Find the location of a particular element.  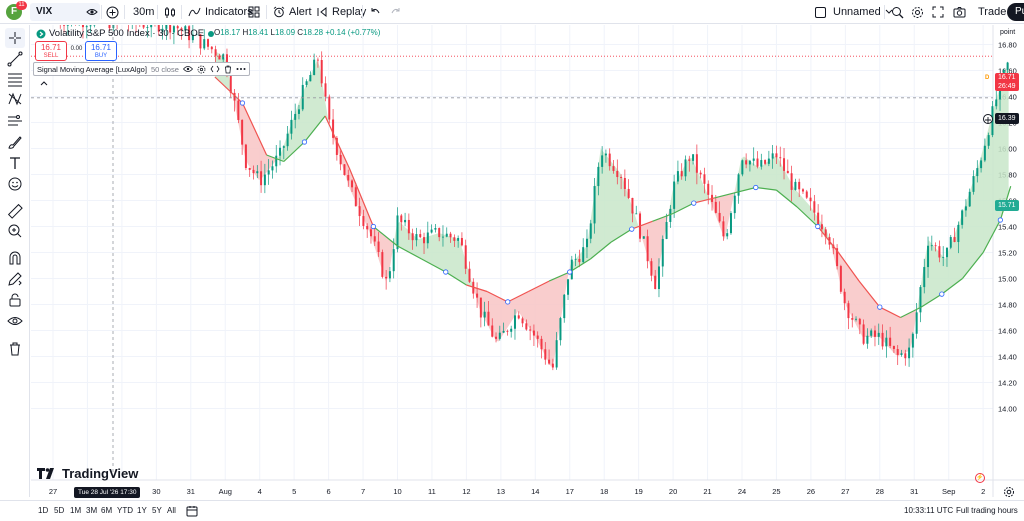

toolbar-divider is located at coordinates (884, 12).